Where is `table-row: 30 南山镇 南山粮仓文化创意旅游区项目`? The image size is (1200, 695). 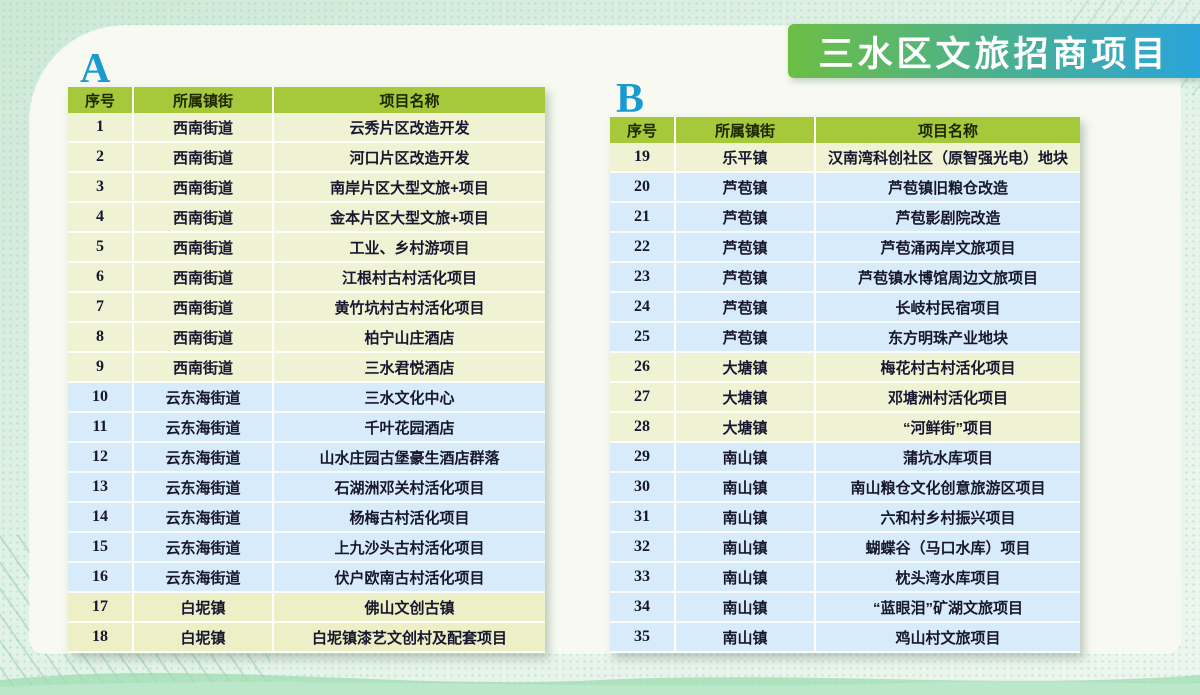
table-row: 30 南山镇 南山粮仓文化创意旅游区项目 is located at coordinates (845, 488).